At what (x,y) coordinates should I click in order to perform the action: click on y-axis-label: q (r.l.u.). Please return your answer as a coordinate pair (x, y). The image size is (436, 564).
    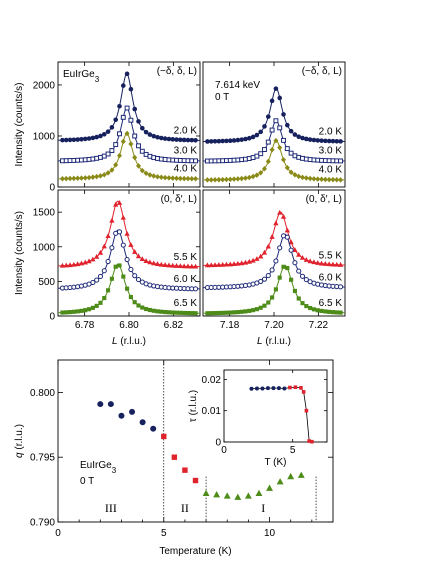
    Looking at the image, I should click on (19, 441).